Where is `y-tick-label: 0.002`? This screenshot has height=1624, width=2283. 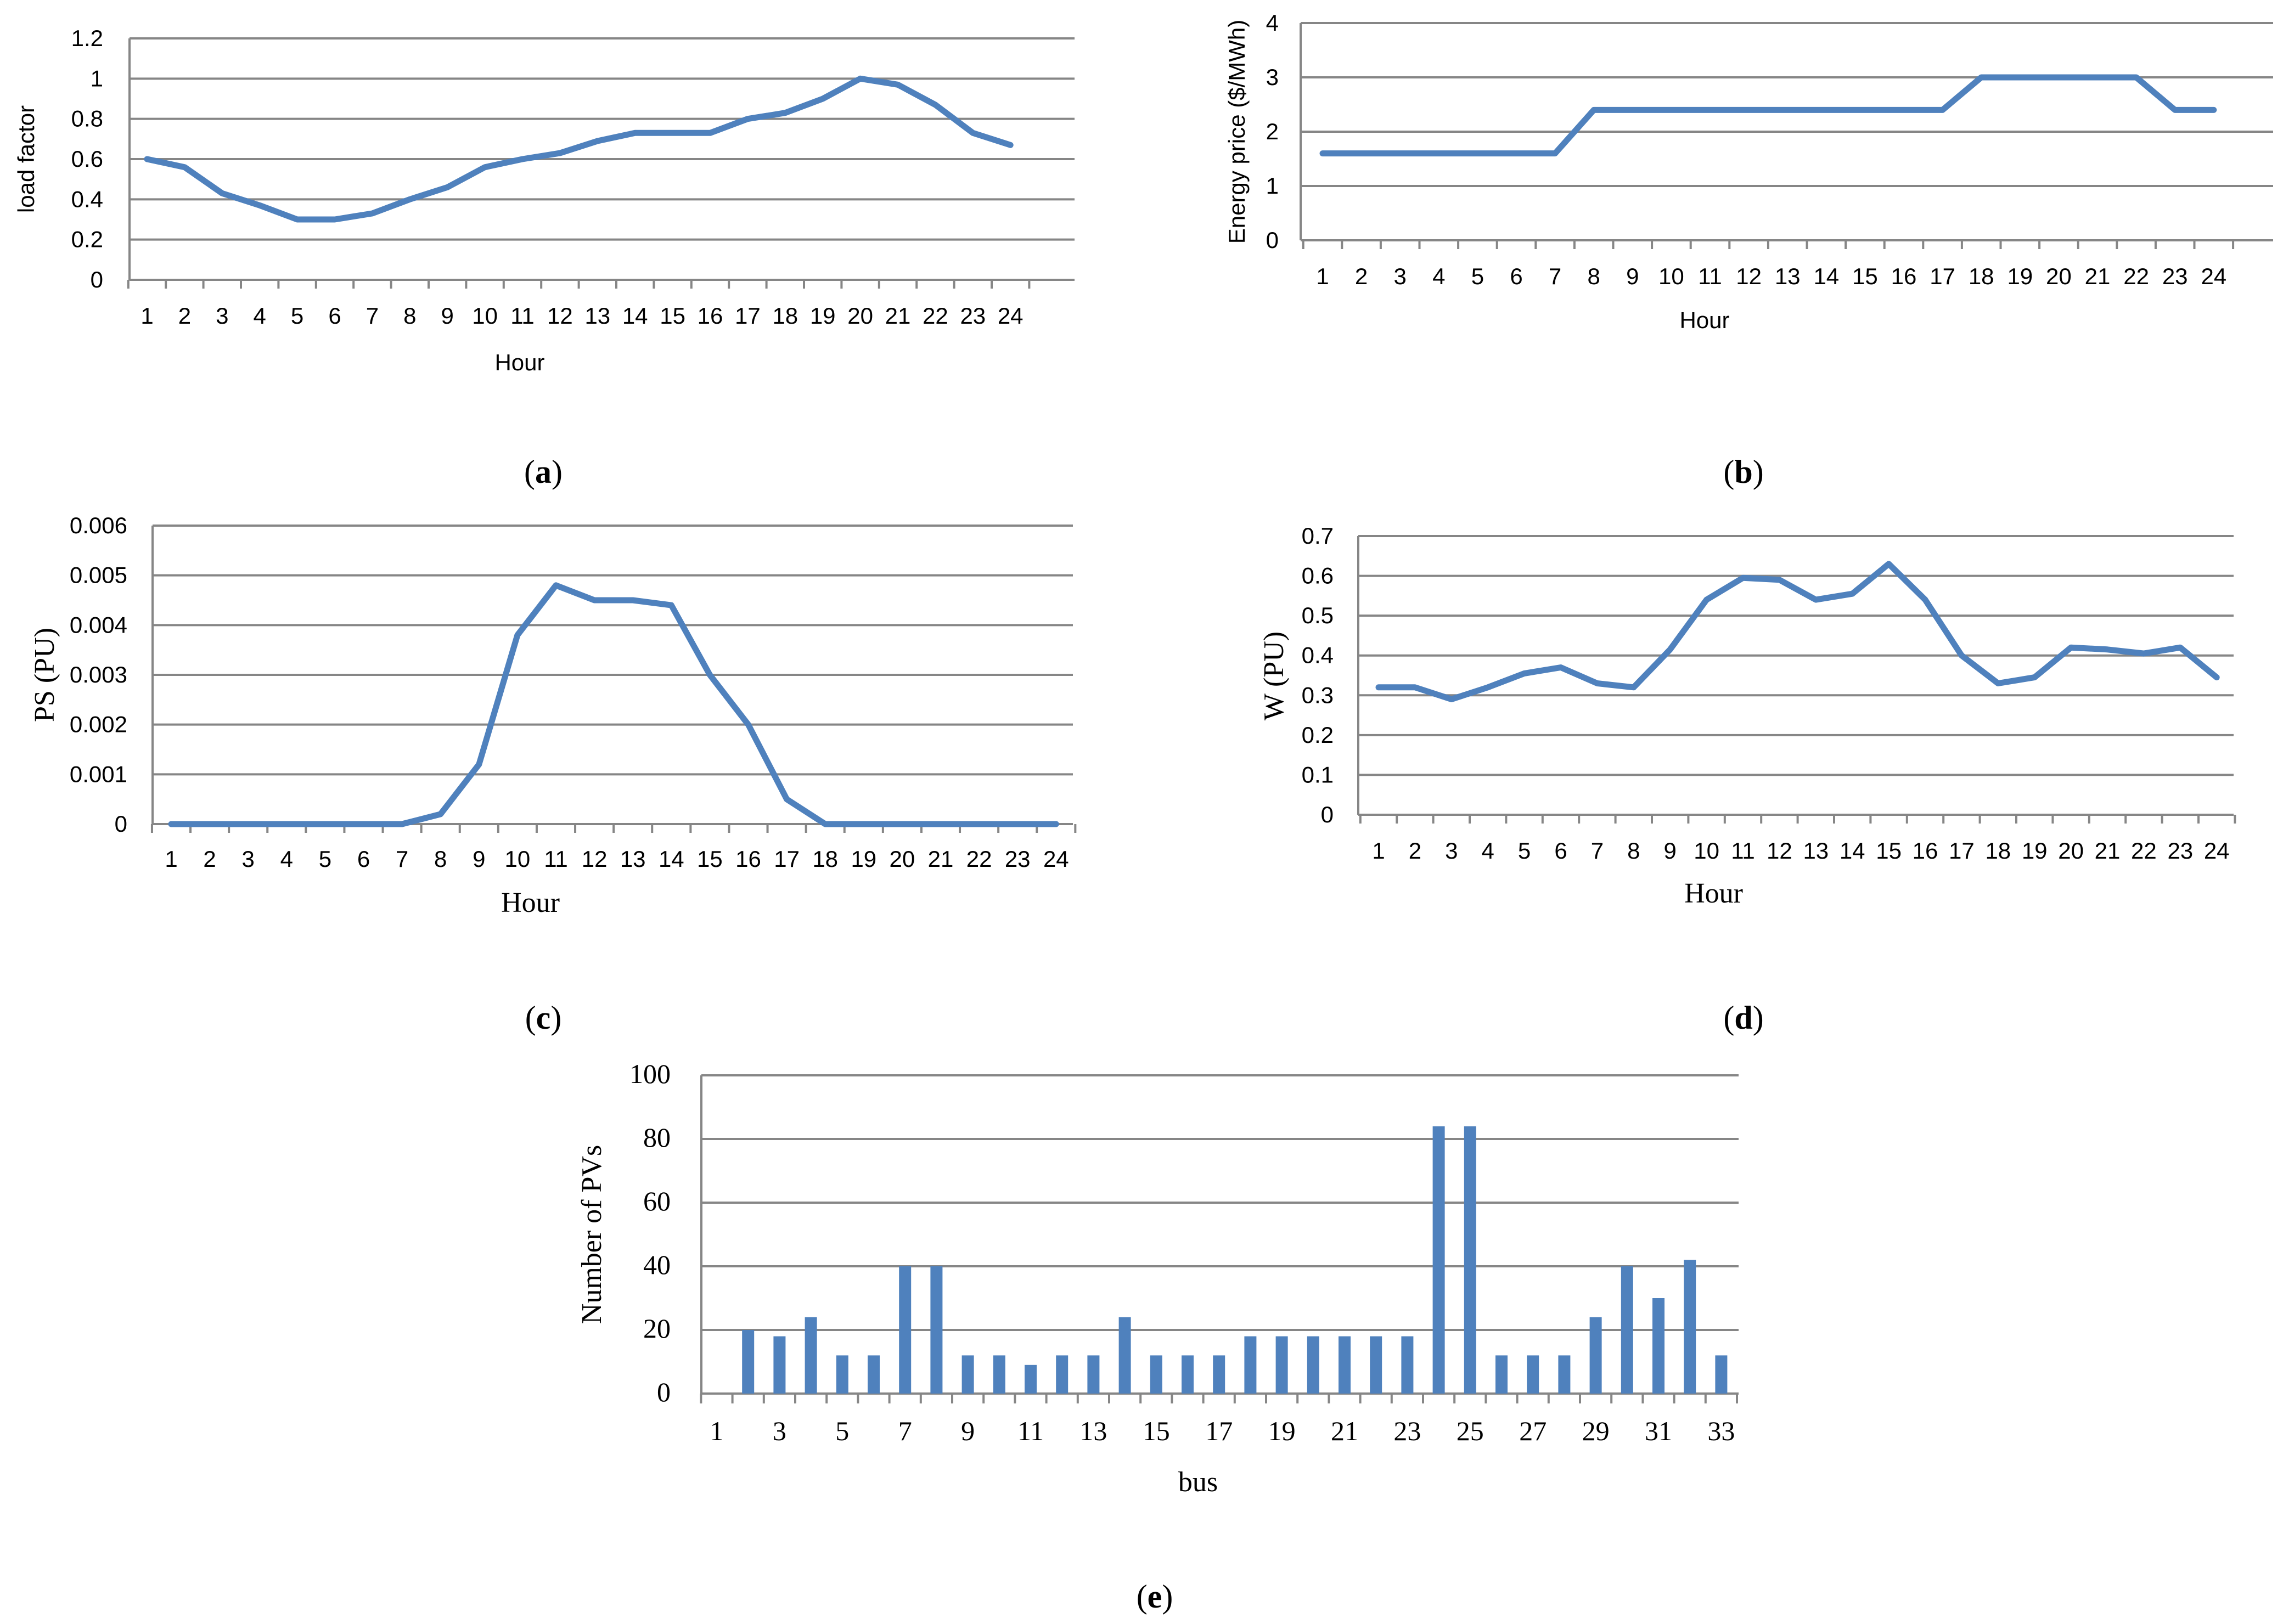 y-tick-label: 0.002 is located at coordinates (98, 724).